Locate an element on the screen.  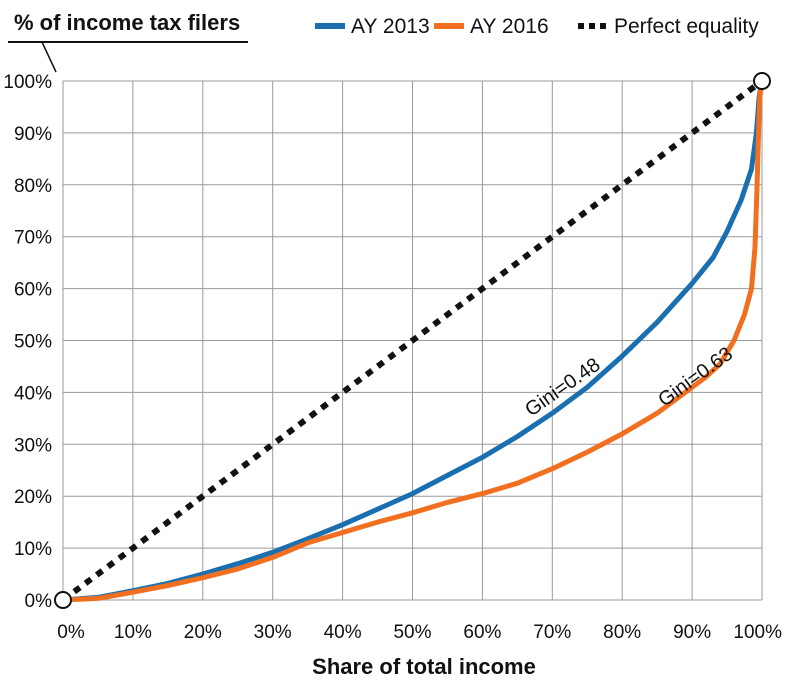
gini-annotation: Gini=0.63 is located at coordinates (695, 377).